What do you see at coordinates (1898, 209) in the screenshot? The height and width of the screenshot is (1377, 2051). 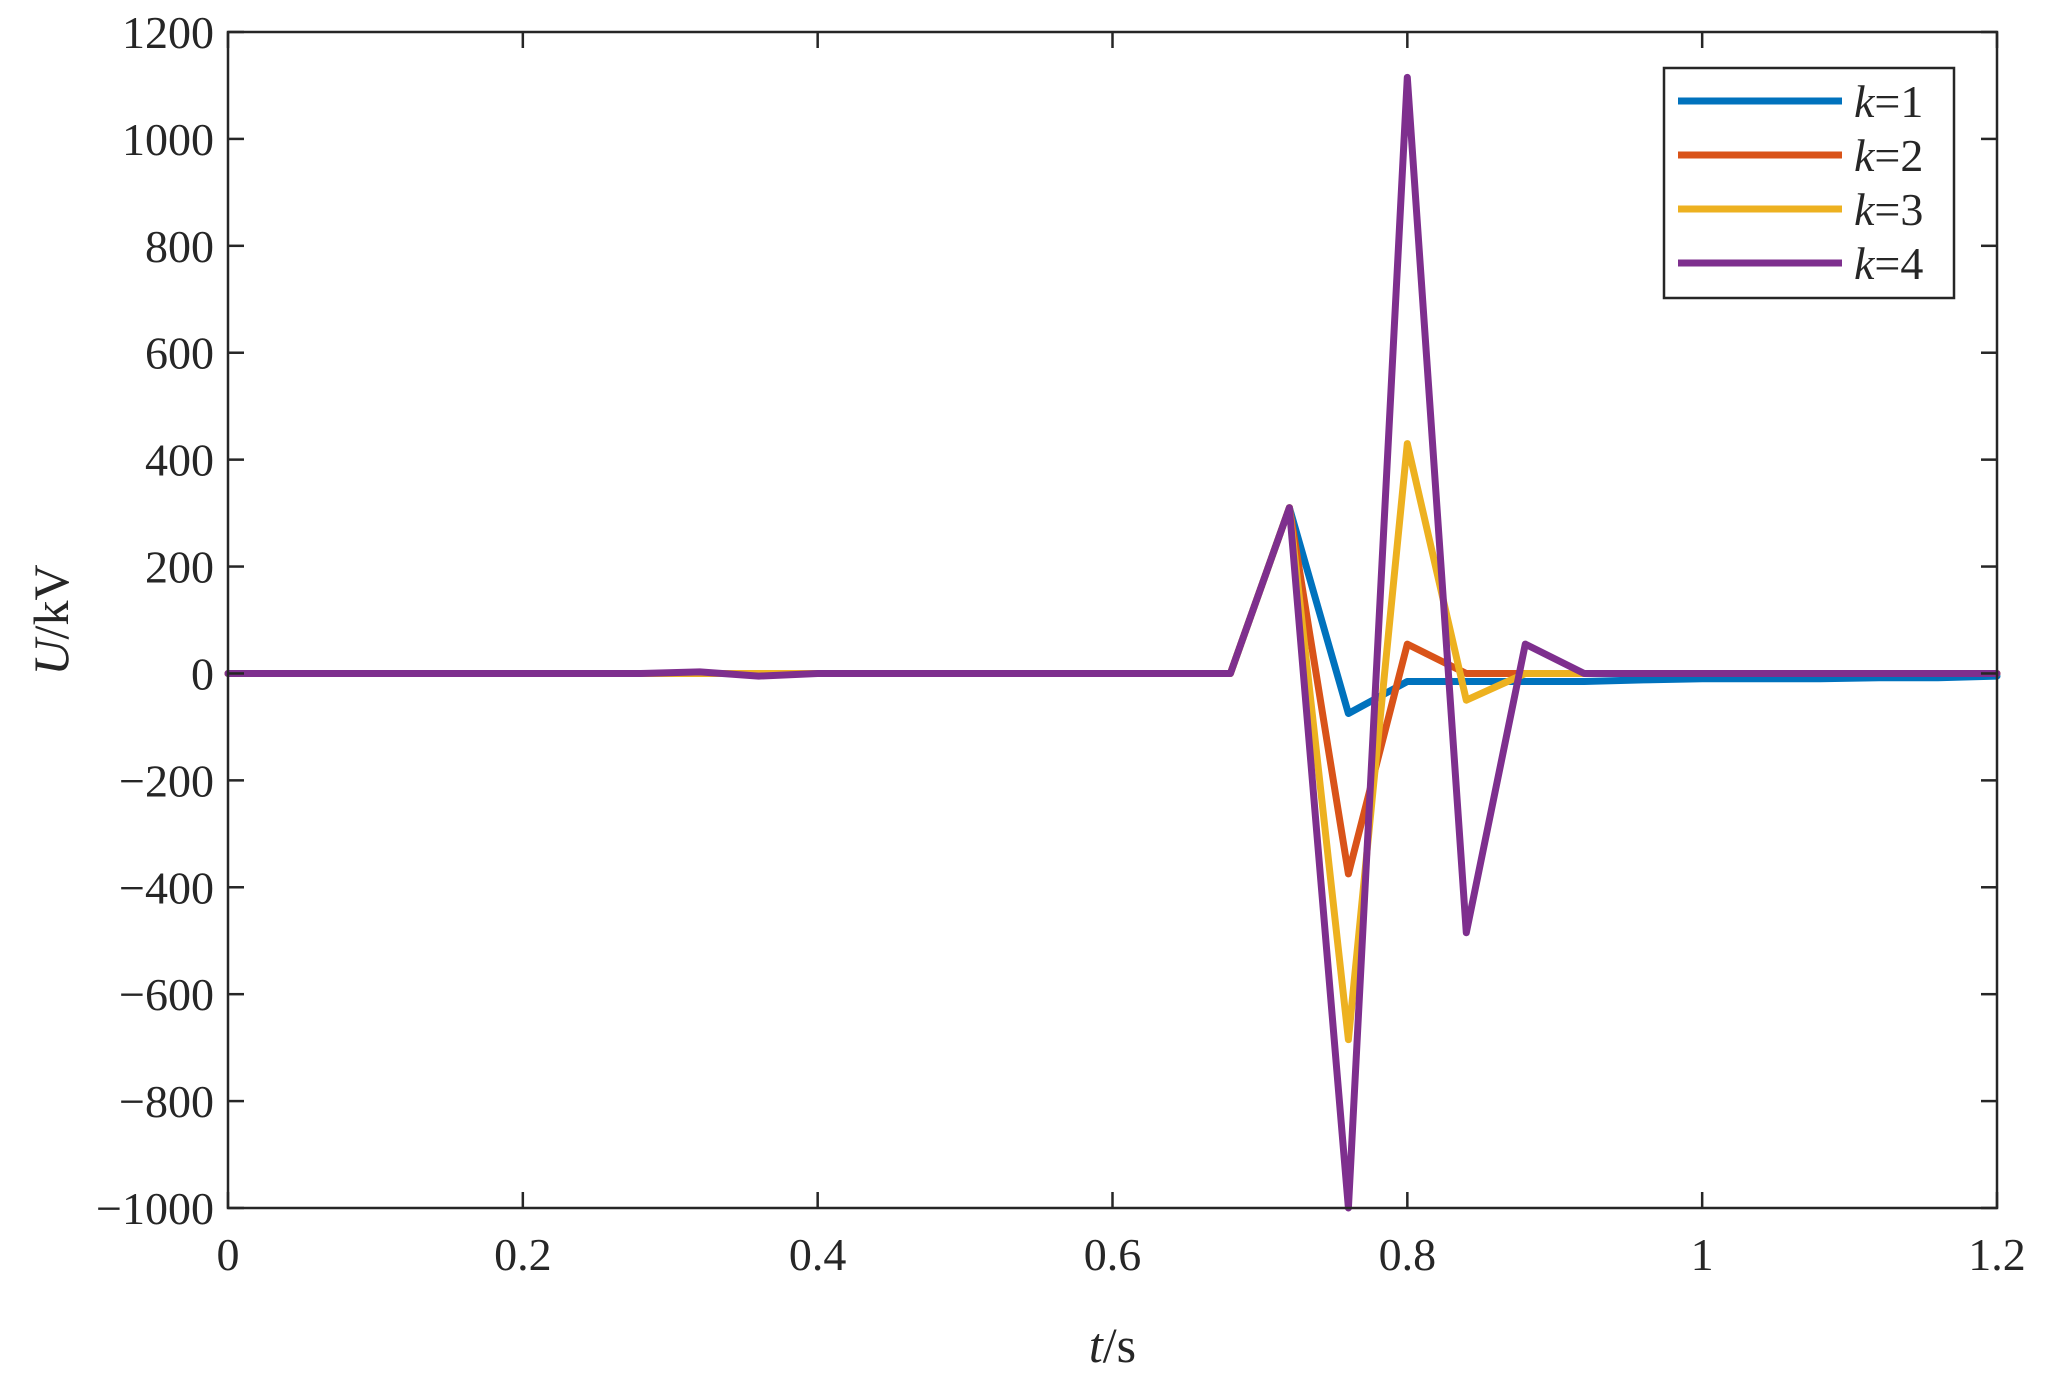 I see `legend-label-rest: =3` at bounding box center [1898, 209].